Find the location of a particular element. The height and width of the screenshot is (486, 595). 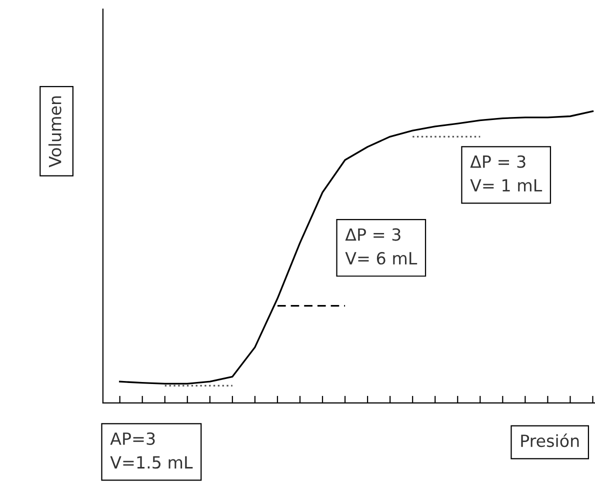

y-axis-title: Volumen is located at coordinates (55, 132).